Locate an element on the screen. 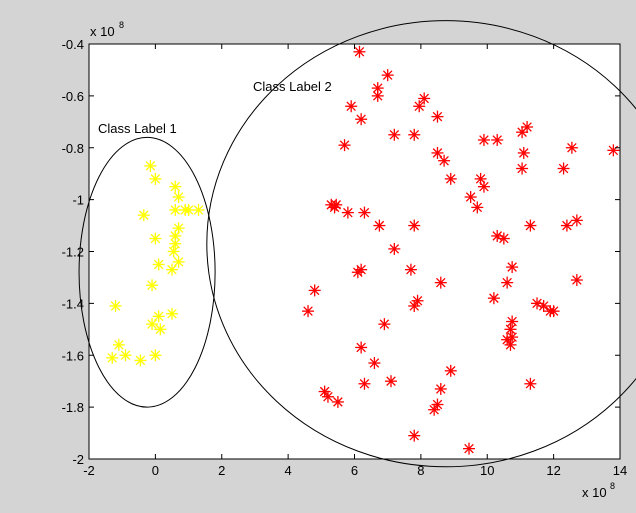 The width and height of the screenshot is (636, 513). x-axis-multiplier: x 10 8 is located at coordinates (598, 490).